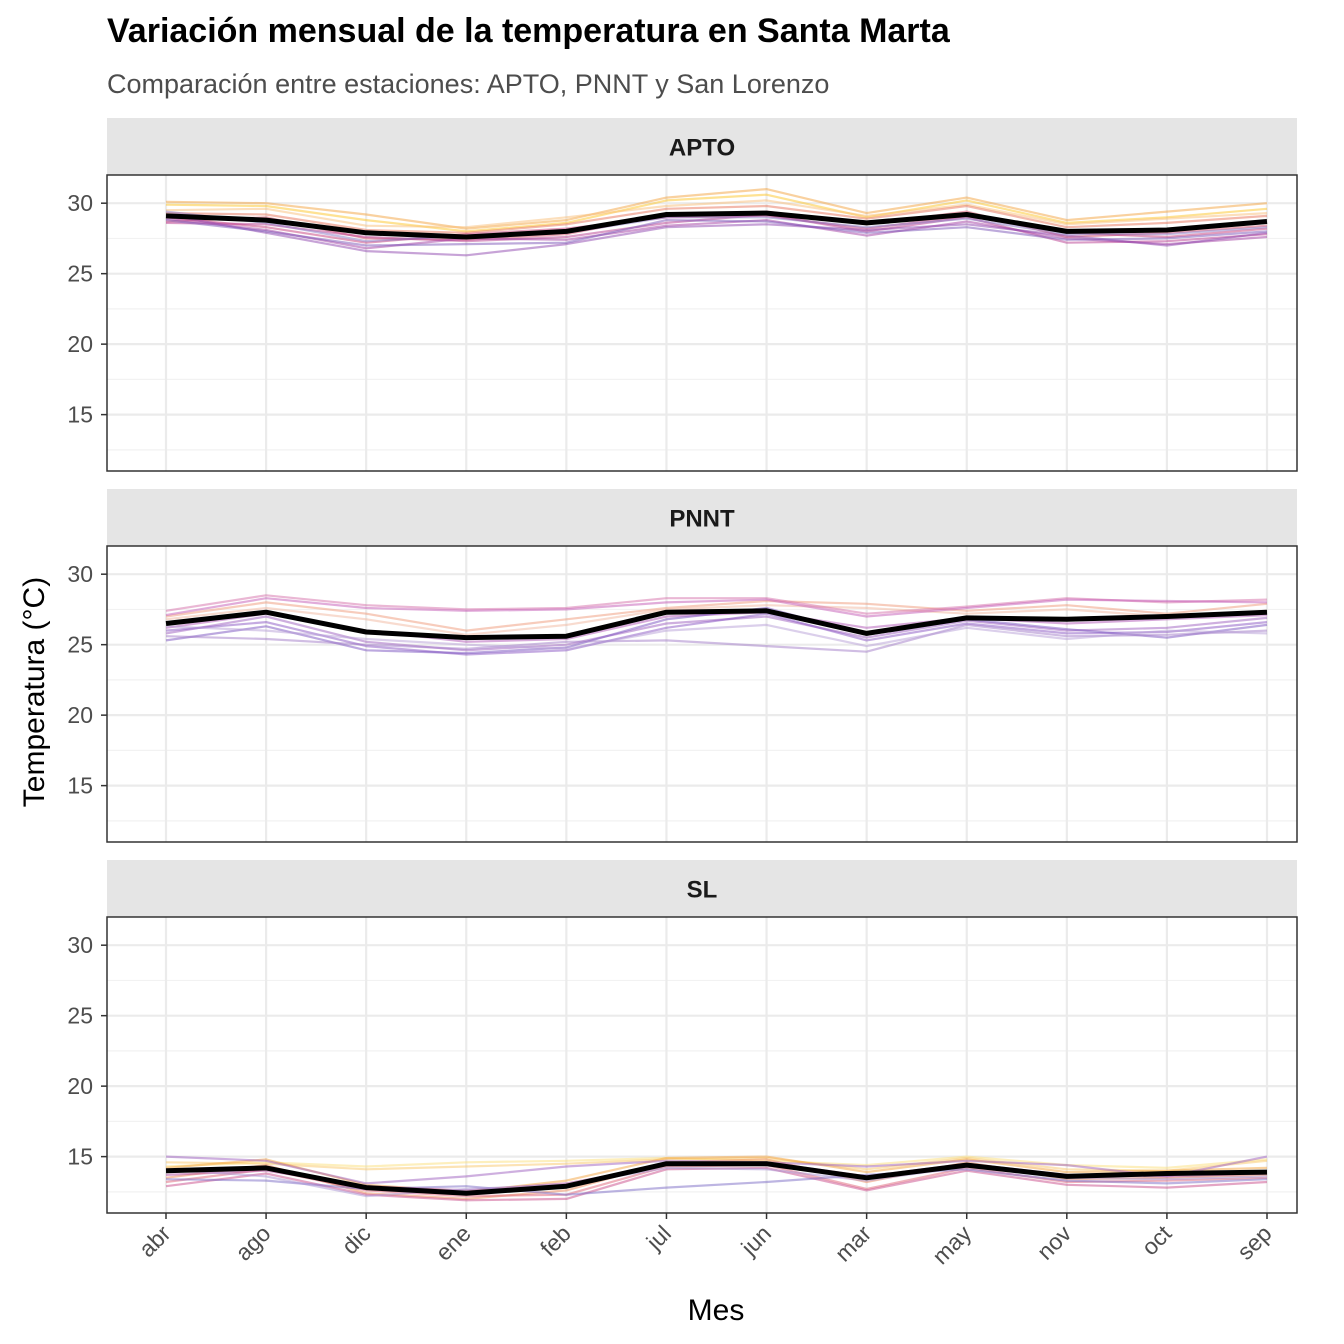  What do you see at coordinates (1254, 1242) in the screenshot?
I see `x-tick-label: sep` at bounding box center [1254, 1242].